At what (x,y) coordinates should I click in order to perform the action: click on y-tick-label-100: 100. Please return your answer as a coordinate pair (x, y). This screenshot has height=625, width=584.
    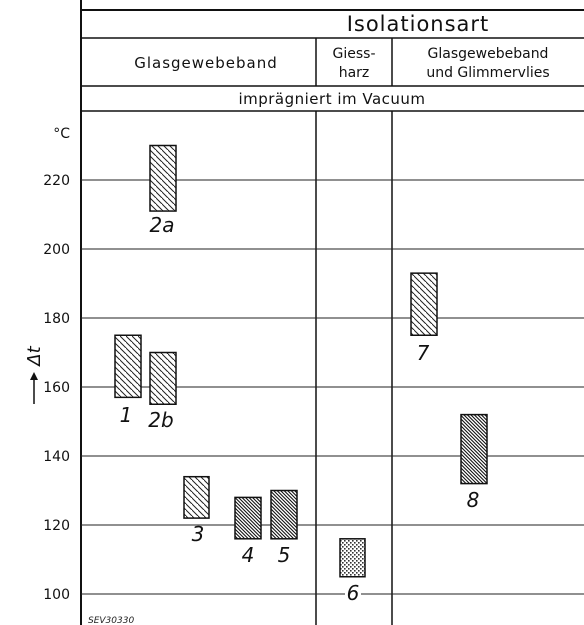
    Looking at the image, I should click on (56, 595).